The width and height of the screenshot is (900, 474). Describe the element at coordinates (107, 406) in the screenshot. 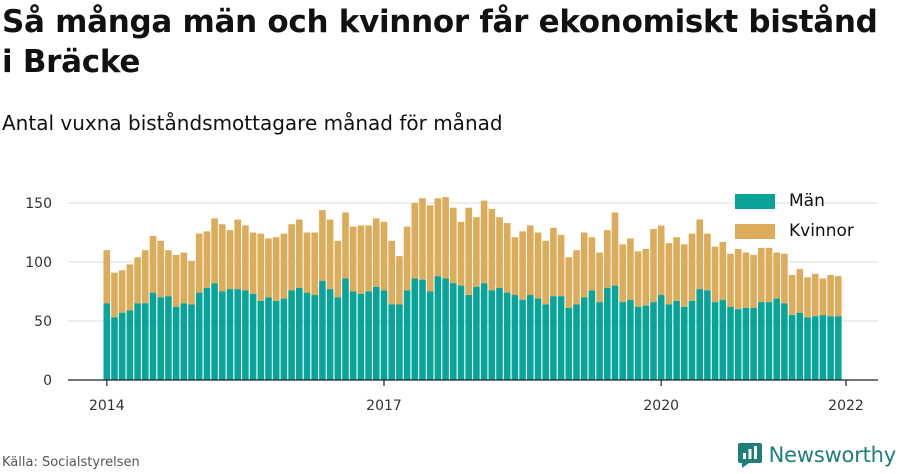

I see `x-tick-label-2014: 2014` at that location.